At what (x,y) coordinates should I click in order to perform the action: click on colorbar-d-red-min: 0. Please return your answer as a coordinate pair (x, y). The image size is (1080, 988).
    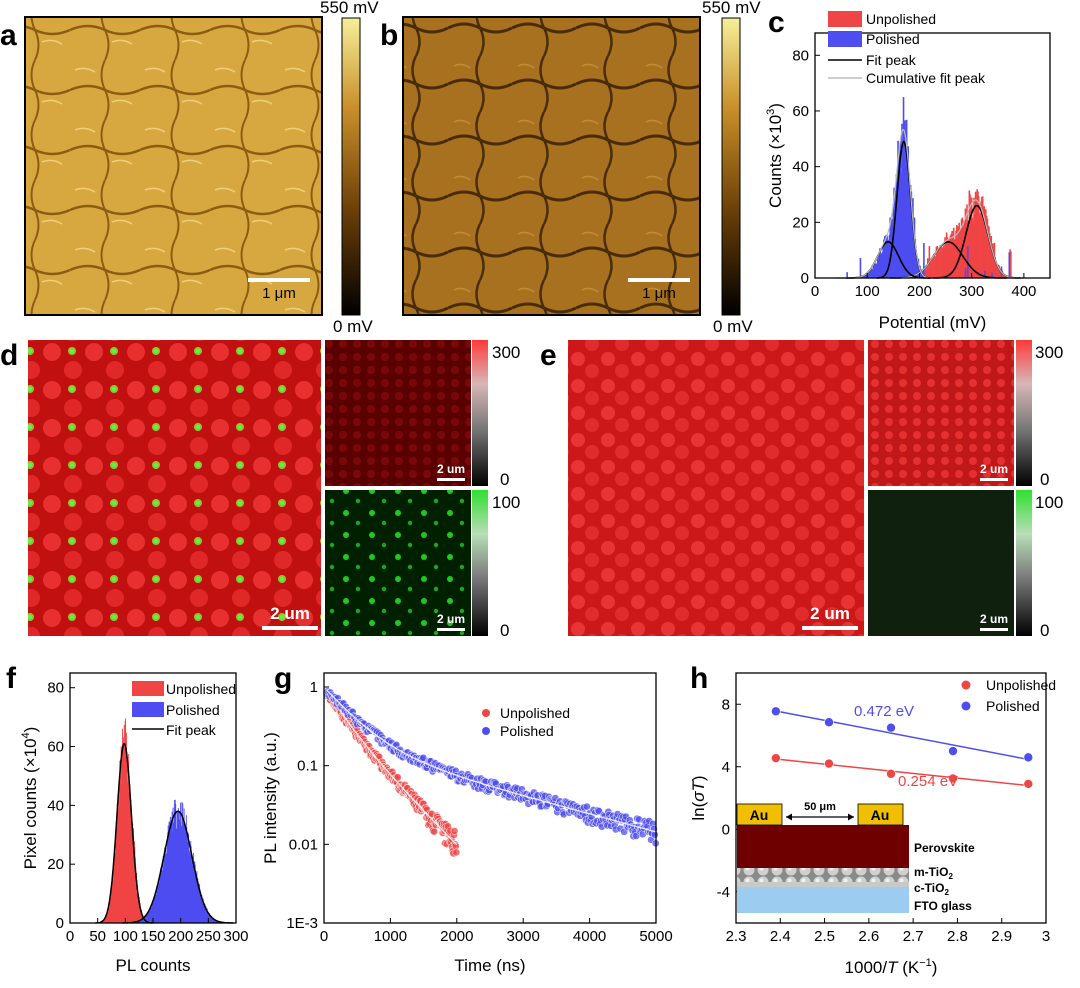
    Looking at the image, I should click on (504, 479).